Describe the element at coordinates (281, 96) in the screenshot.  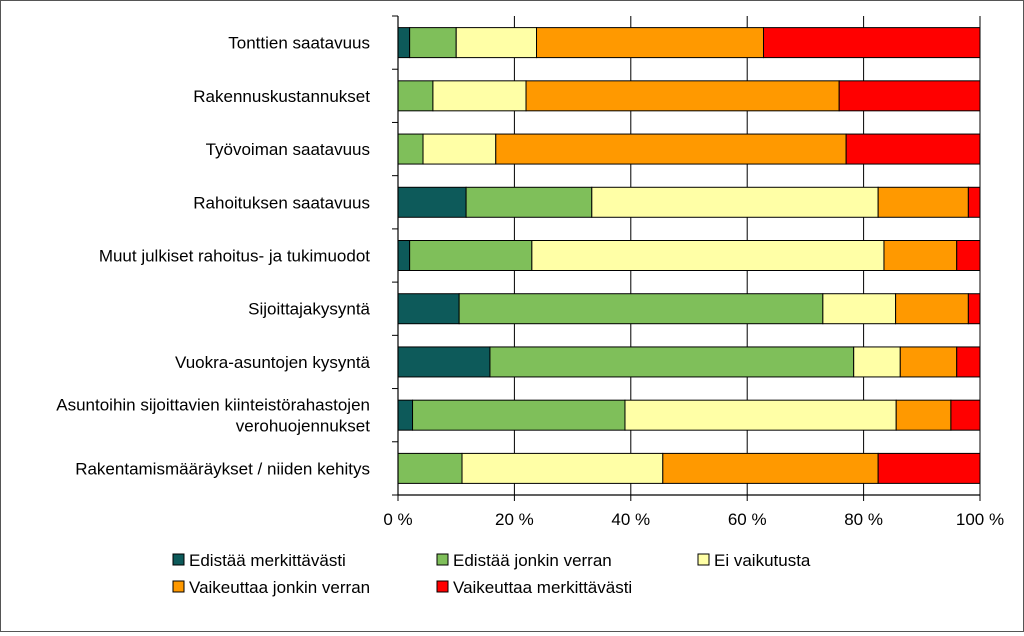
I see `category-label: Rakennuskustannukset` at that location.